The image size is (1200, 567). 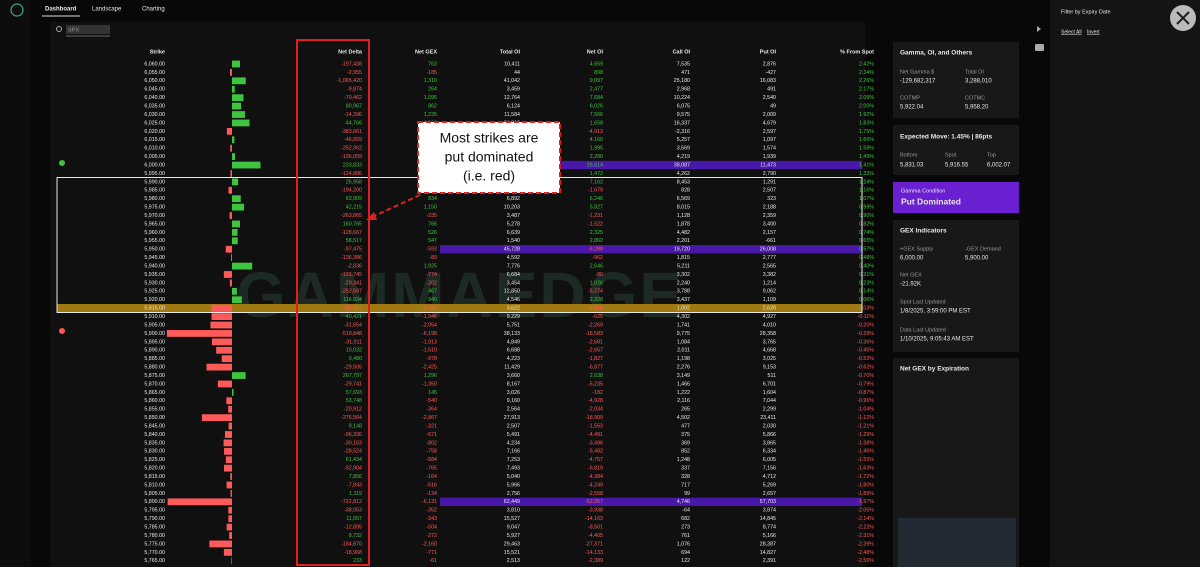 What do you see at coordinates (354, 107) in the screenshot?
I see `table-cell: 80,967` at bounding box center [354, 107].